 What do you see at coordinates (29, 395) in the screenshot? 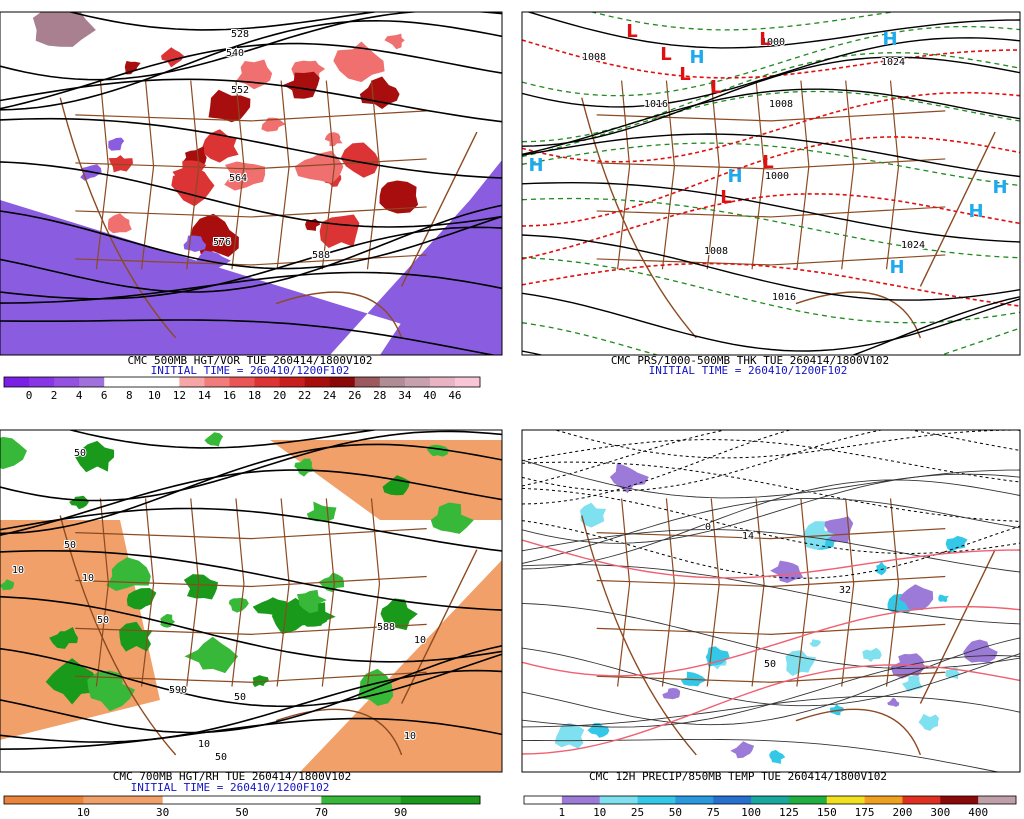
I see `colorbar-label: 0` at bounding box center [29, 395].